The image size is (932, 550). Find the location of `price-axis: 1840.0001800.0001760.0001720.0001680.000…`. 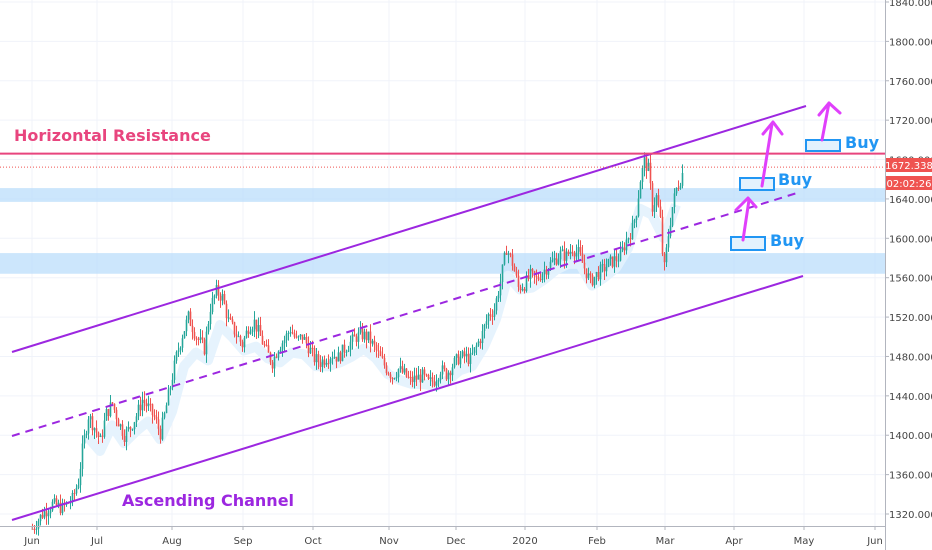

price-axis: 1840.0001800.0001760.0001720.0001680.000… is located at coordinates (908, 275).